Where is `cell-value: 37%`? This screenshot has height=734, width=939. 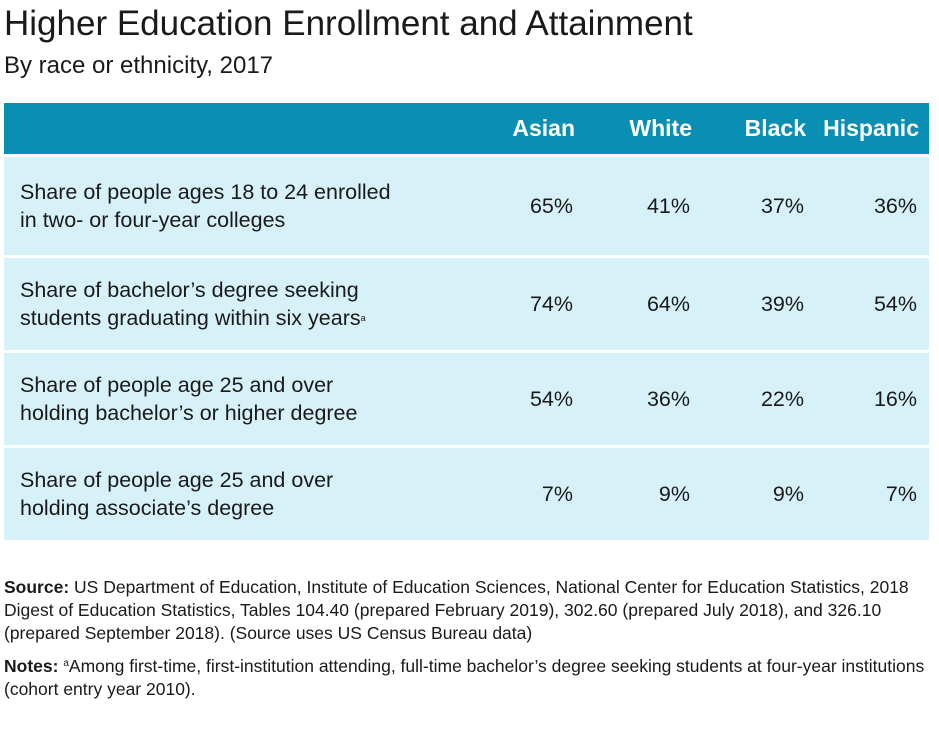 cell-value: 37% is located at coordinates (782, 206).